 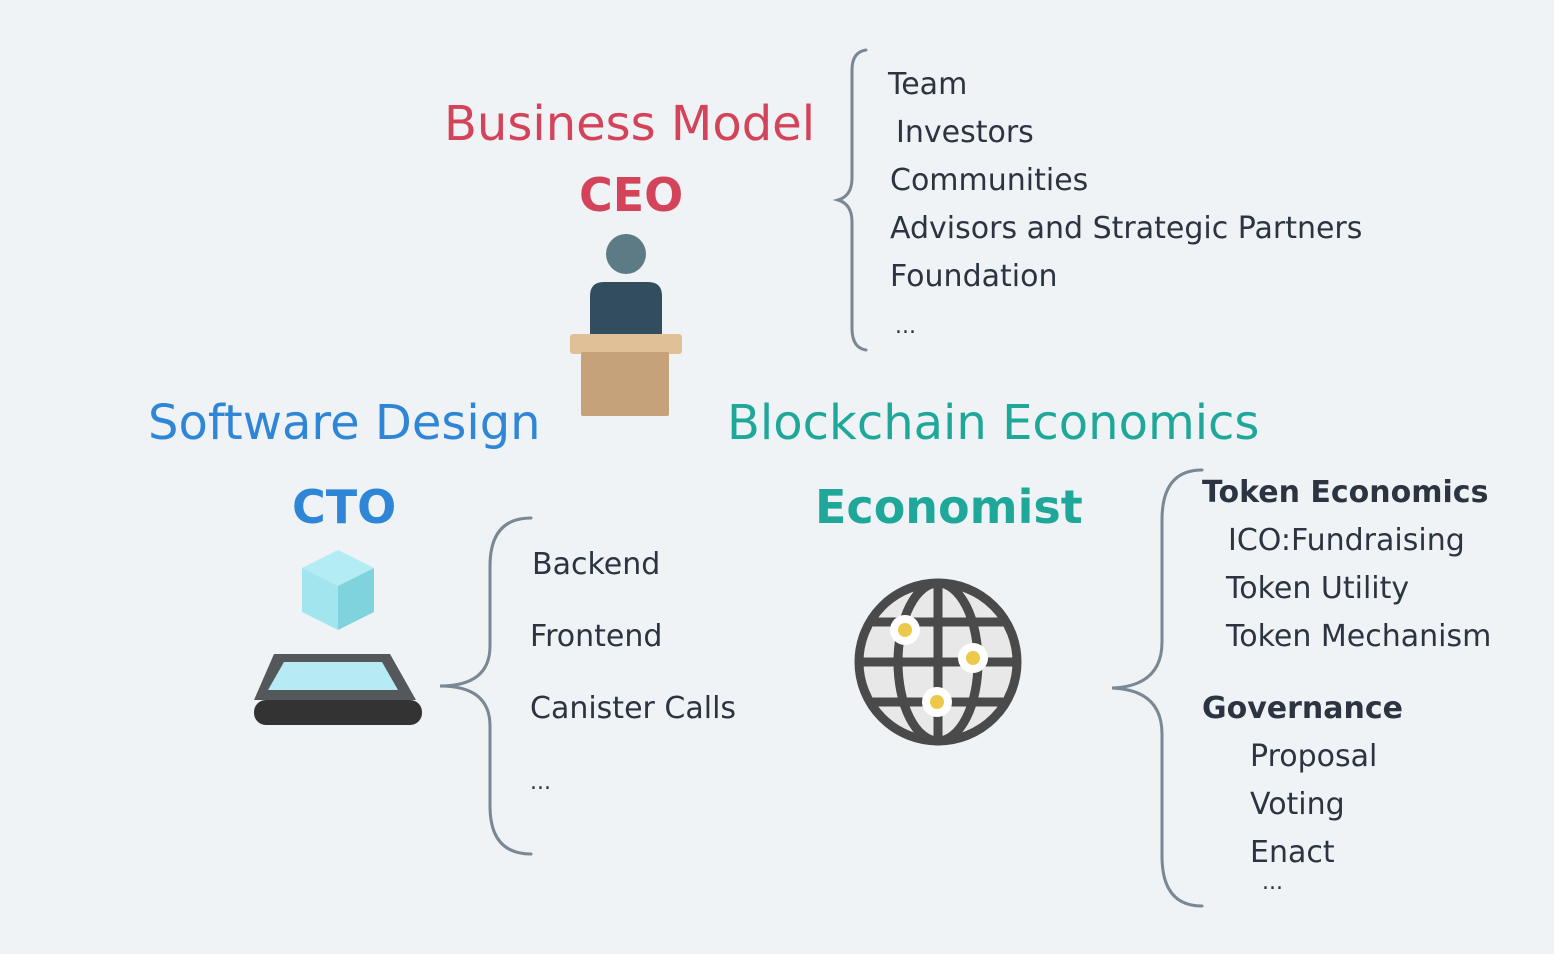 What do you see at coordinates (974, 276) in the screenshot?
I see `ceo-item-foundation: Foundation` at bounding box center [974, 276].